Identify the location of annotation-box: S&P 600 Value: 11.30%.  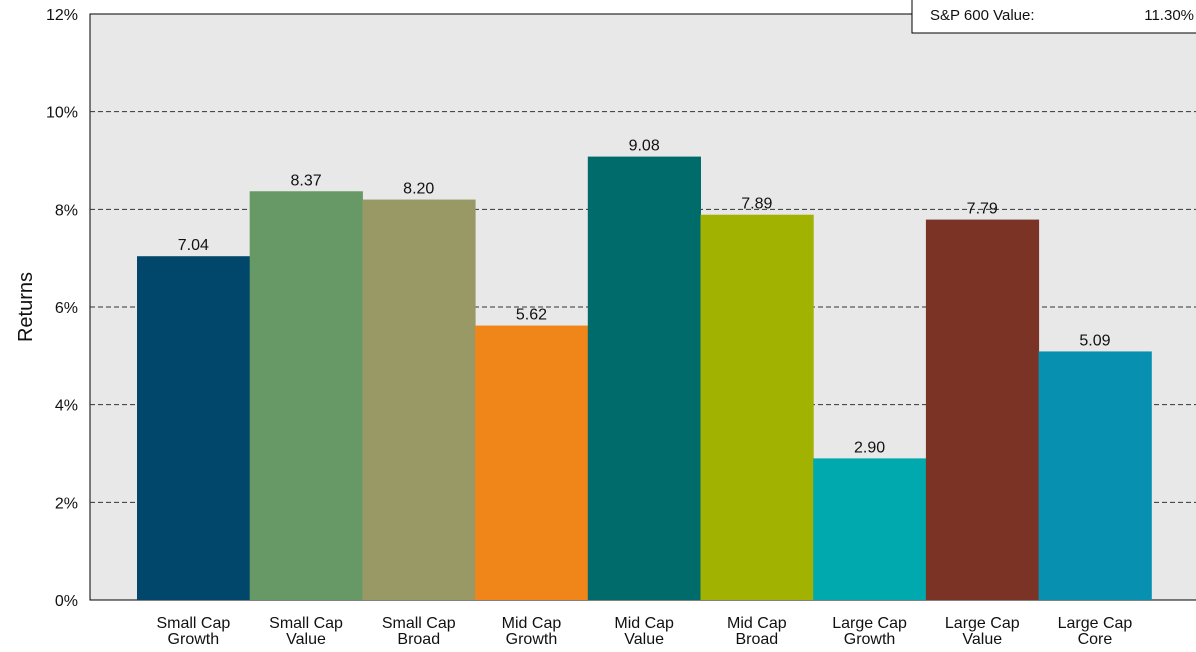
(1053, 17).